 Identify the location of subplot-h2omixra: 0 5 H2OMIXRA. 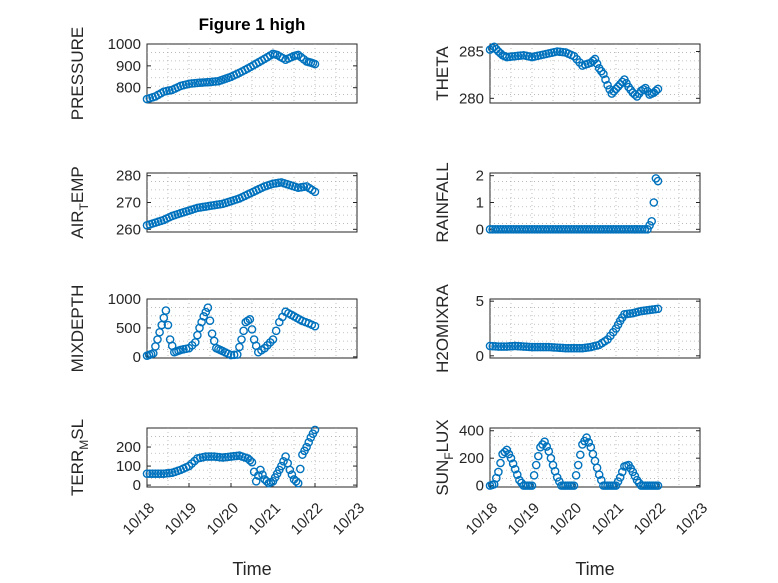
(567, 328).